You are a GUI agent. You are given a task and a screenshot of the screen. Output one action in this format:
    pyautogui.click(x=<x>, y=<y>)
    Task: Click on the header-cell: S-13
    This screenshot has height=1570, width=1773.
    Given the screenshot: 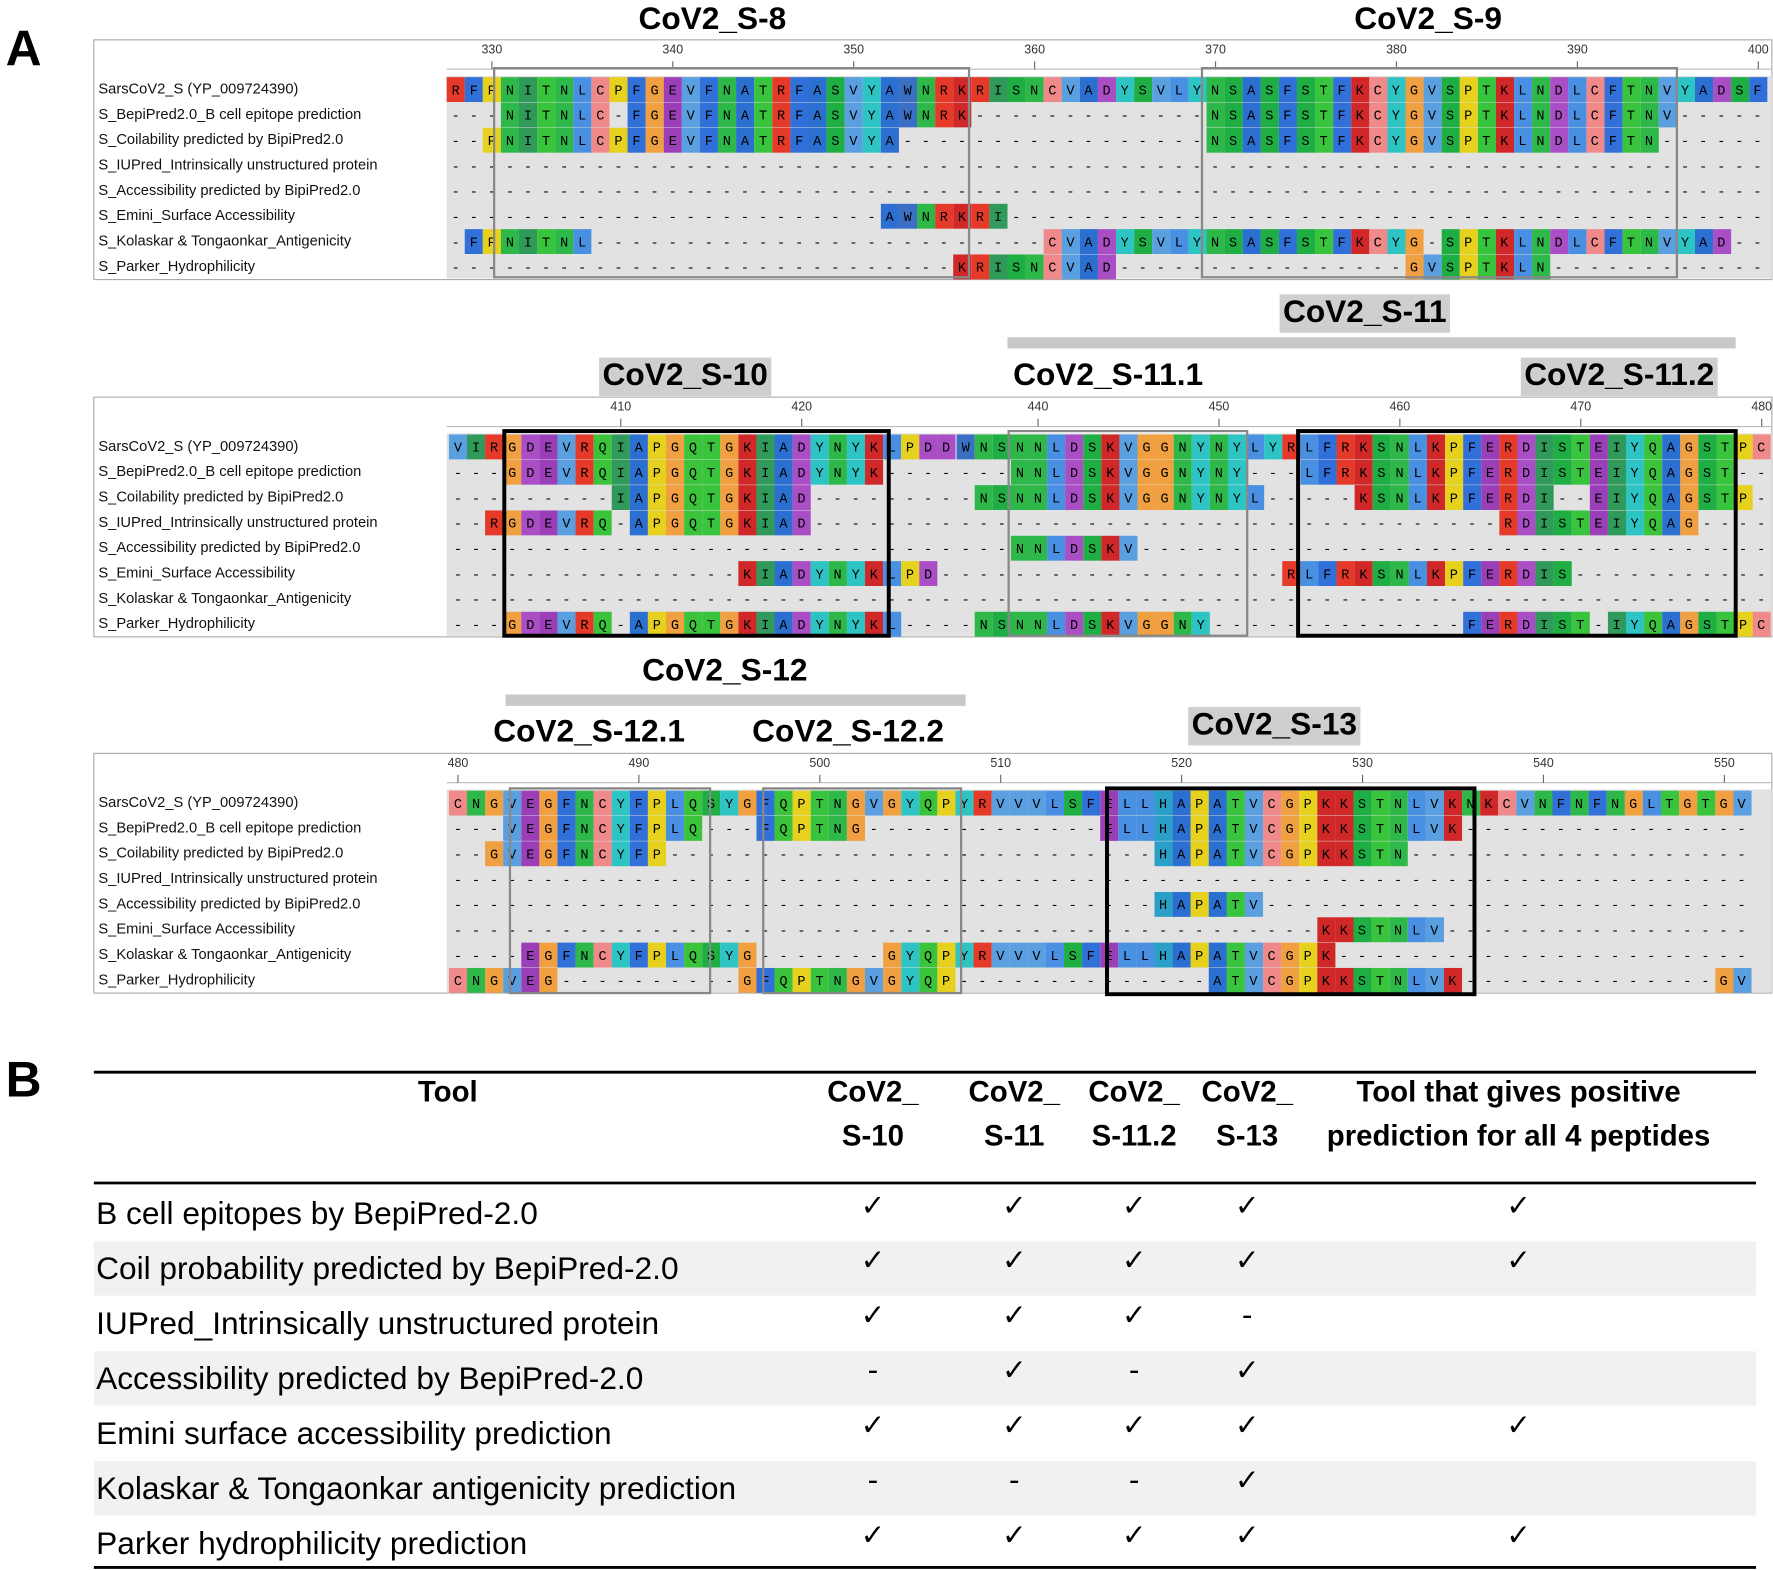 What is the action you would take?
    pyautogui.click(x=1247, y=1136)
    